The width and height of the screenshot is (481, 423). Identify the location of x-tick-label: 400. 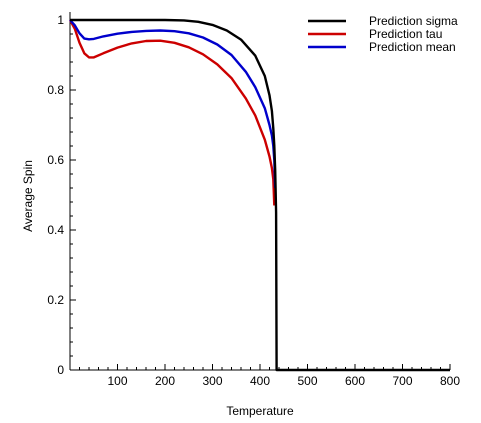
(260, 381).